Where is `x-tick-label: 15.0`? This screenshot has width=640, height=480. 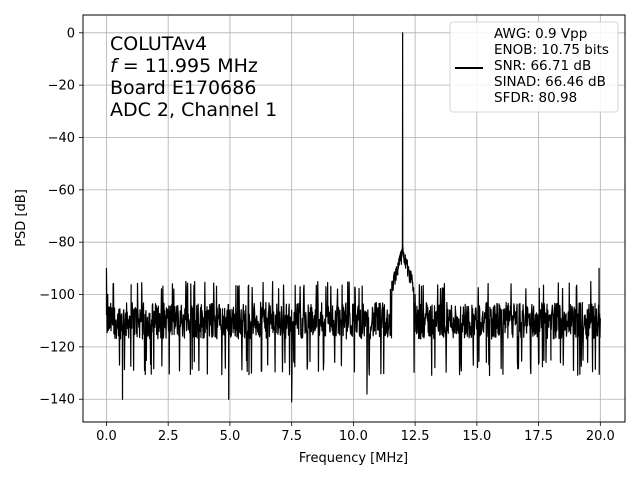 x-tick-label: 15.0 is located at coordinates (476, 436).